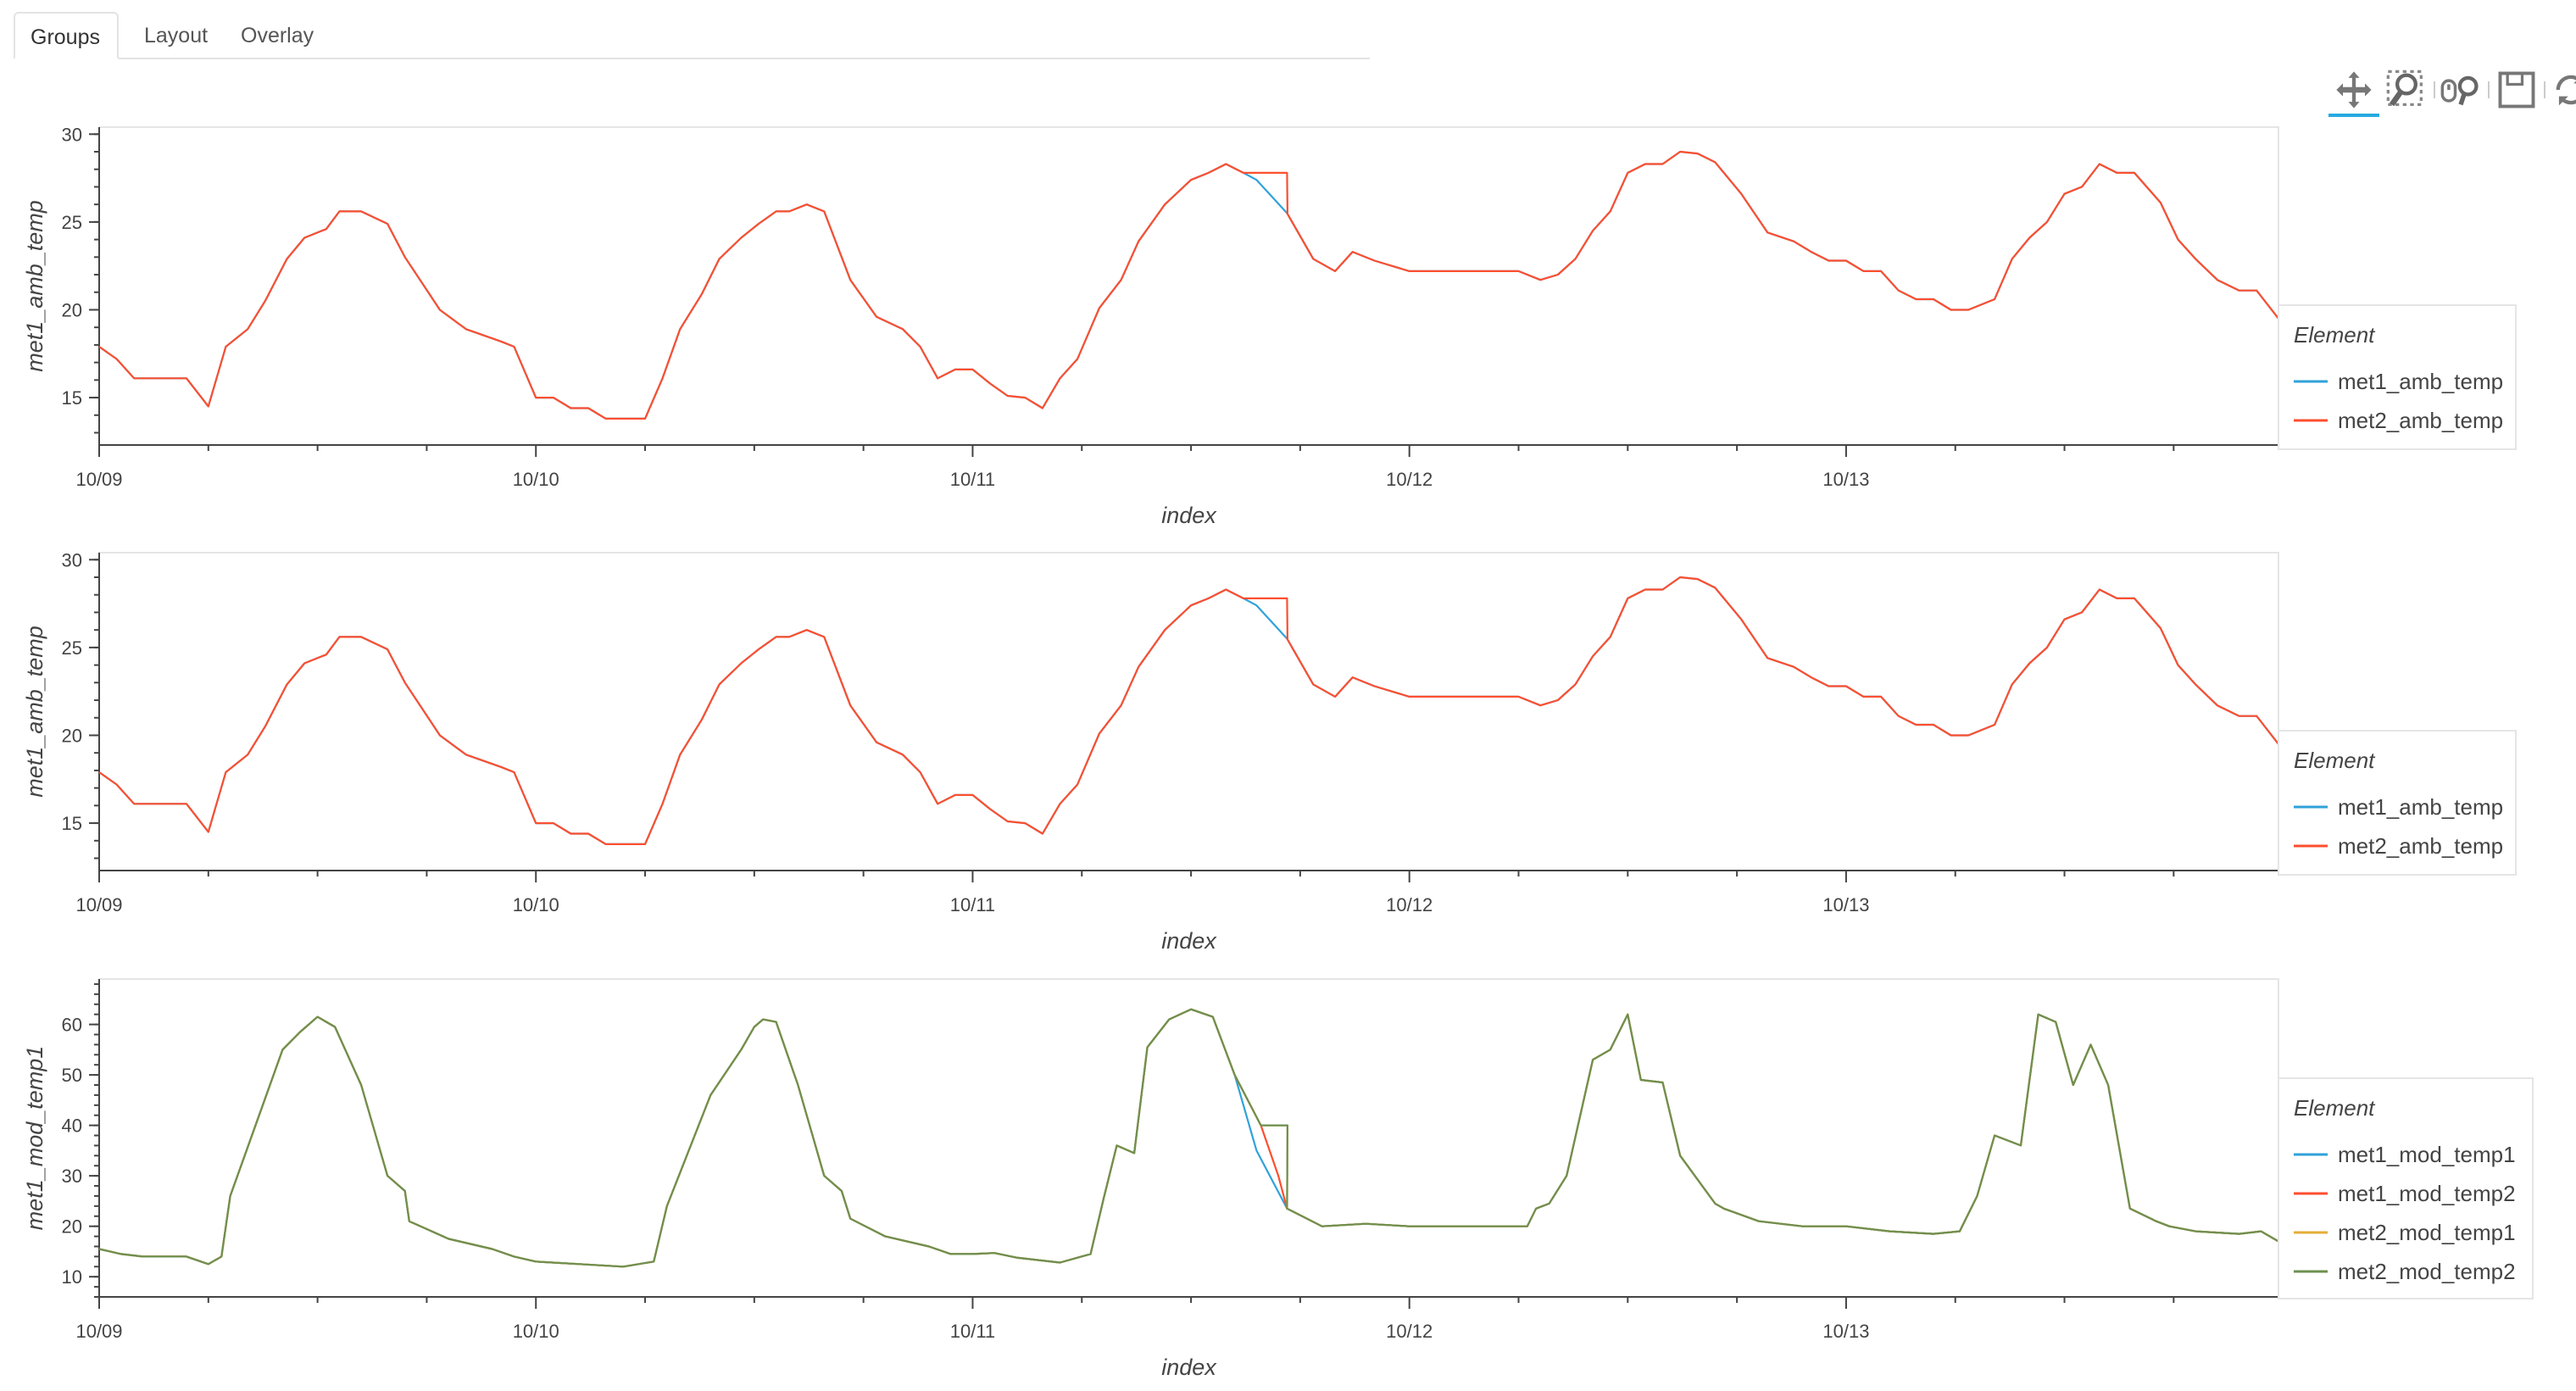  What do you see at coordinates (2427, 1193) in the screenshot?
I see `legend-item-label: met1_mod_temp2` at bounding box center [2427, 1193].